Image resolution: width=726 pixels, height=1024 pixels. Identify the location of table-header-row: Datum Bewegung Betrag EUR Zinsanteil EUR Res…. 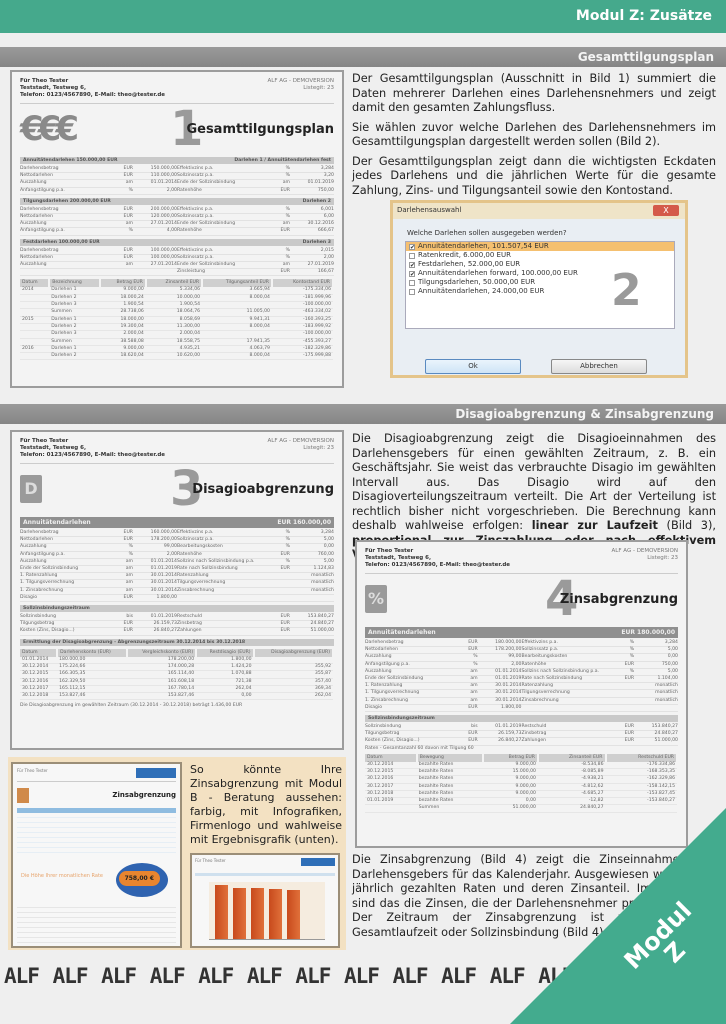
(521, 757).